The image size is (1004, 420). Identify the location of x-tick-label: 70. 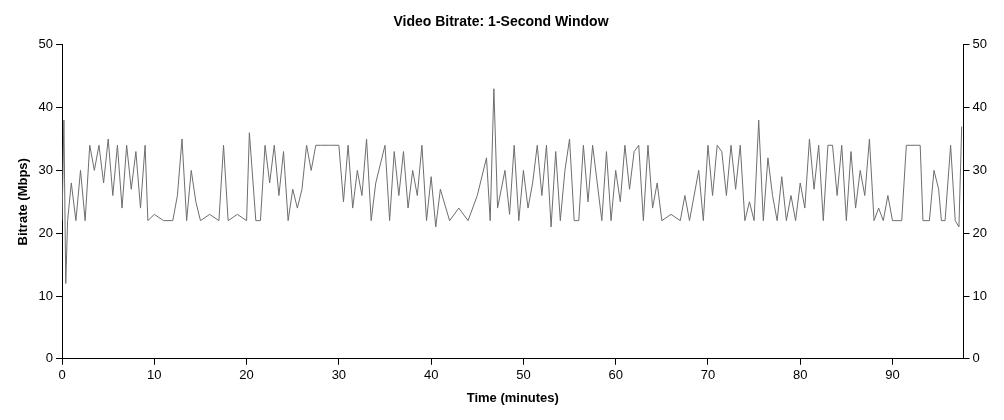
(708, 375).